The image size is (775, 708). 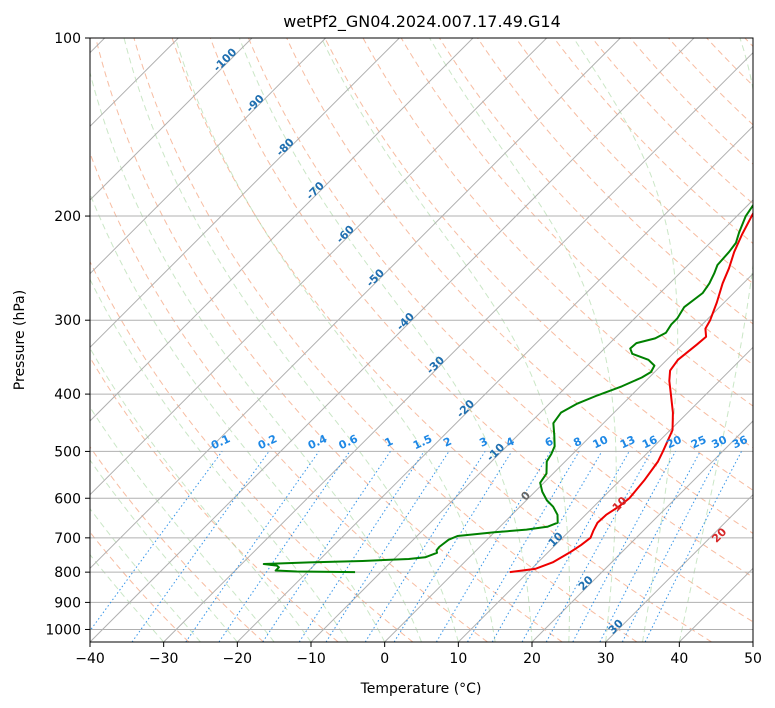 I want to click on y-axis-title: Pressure (hPa), so click(x=20, y=340).